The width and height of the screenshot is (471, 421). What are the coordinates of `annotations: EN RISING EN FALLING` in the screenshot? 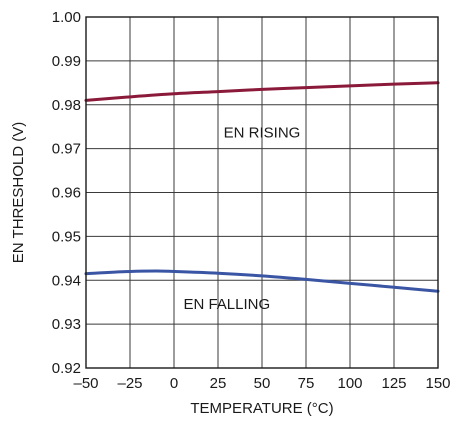 It's located at (241, 219).